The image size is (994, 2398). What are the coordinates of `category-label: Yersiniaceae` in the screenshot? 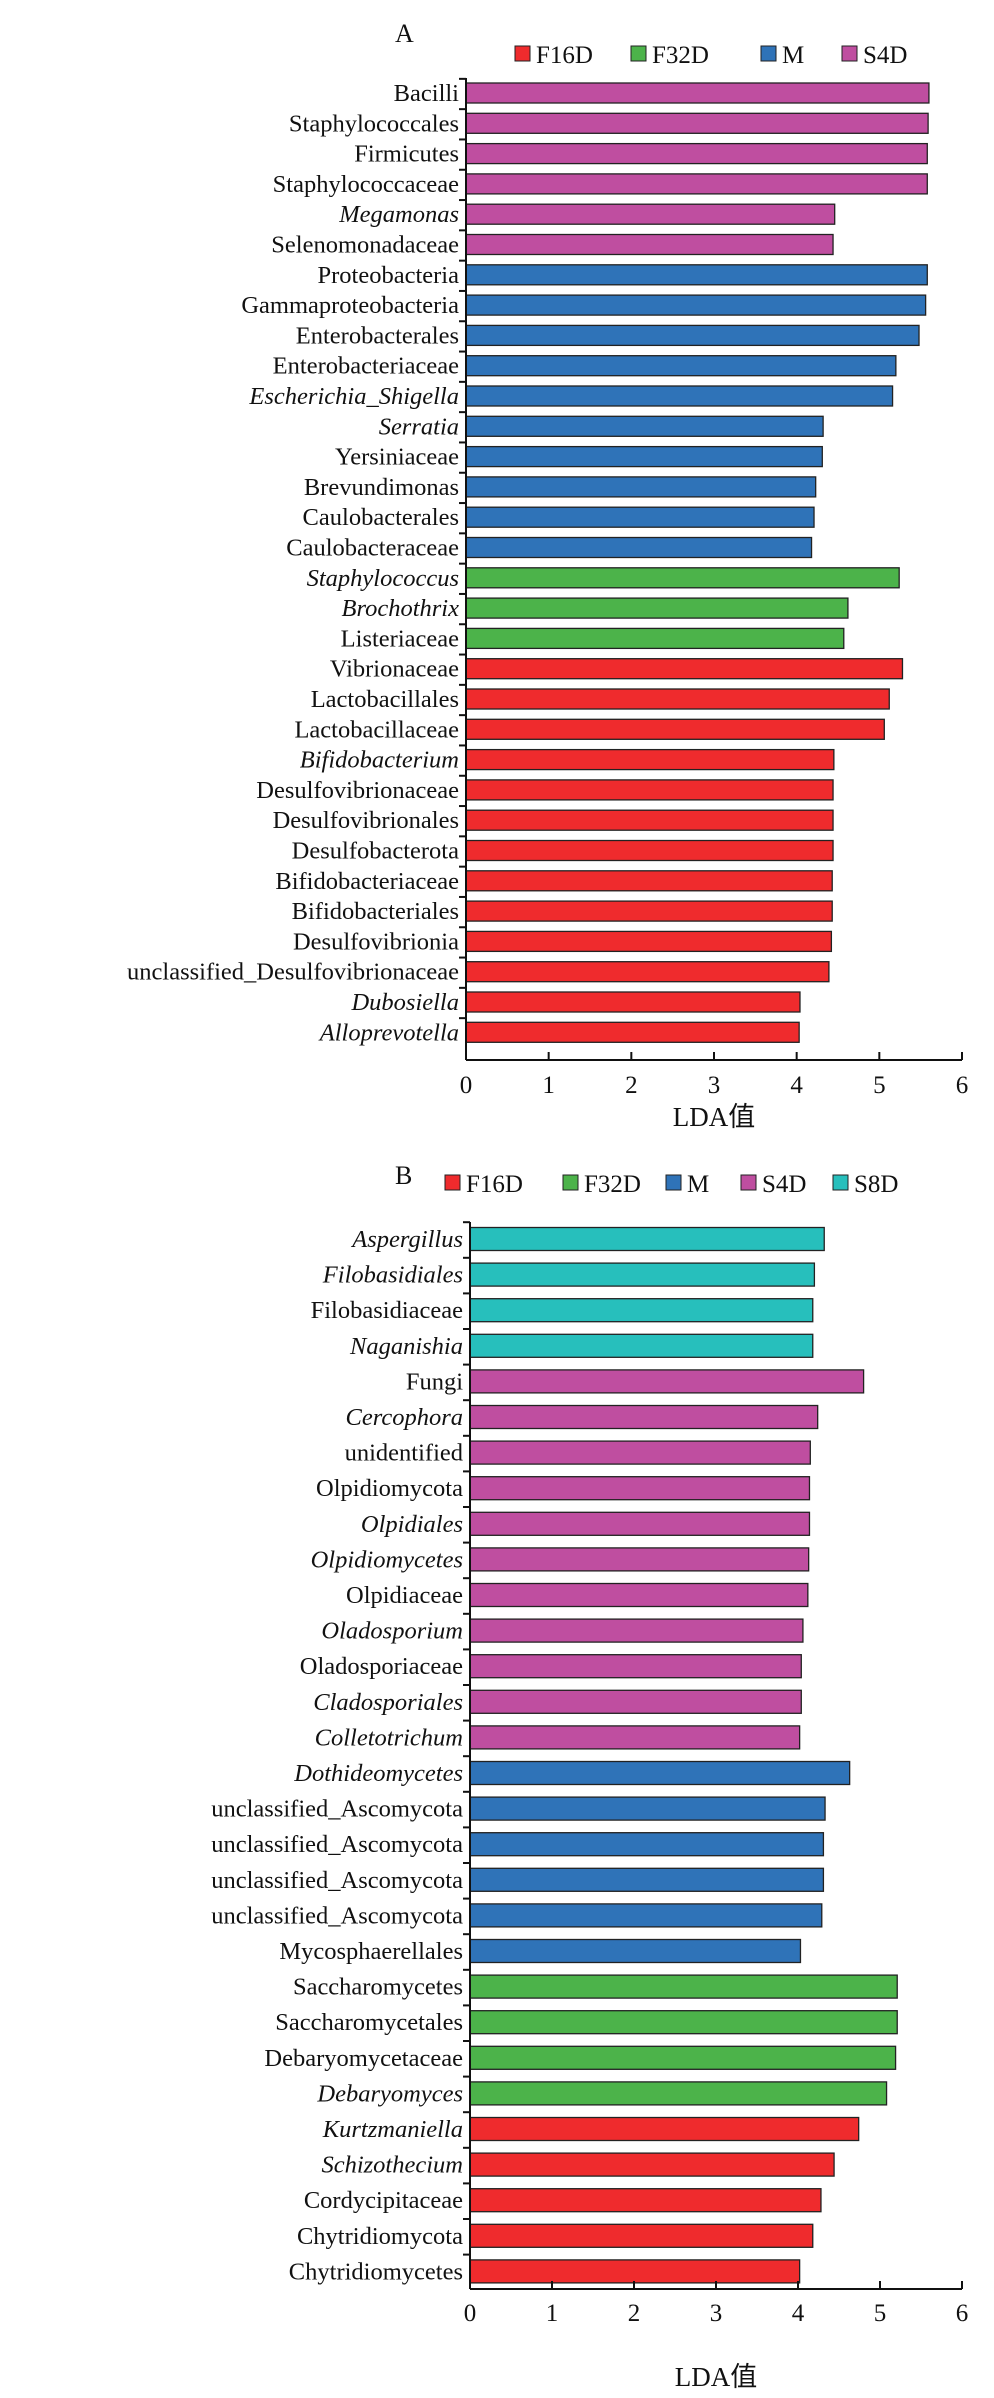 It's located at (397, 457).